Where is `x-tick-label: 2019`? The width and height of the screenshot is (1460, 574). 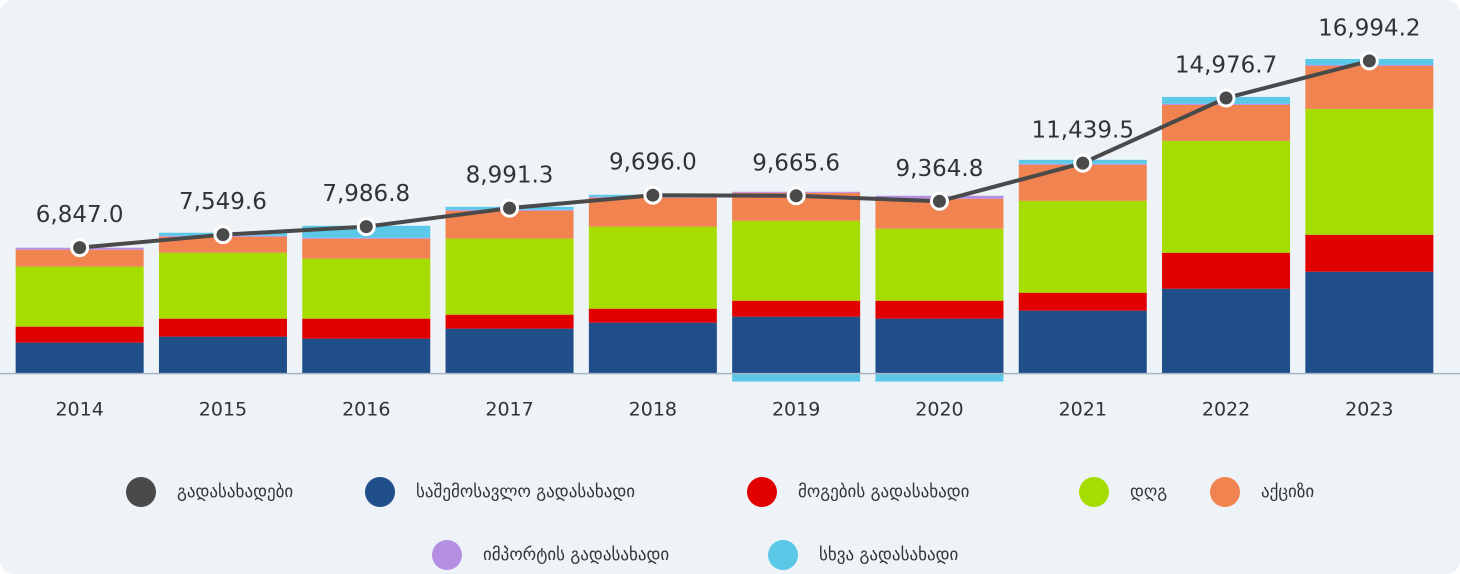 x-tick-label: 2019 is located at coordinates (796, 410).